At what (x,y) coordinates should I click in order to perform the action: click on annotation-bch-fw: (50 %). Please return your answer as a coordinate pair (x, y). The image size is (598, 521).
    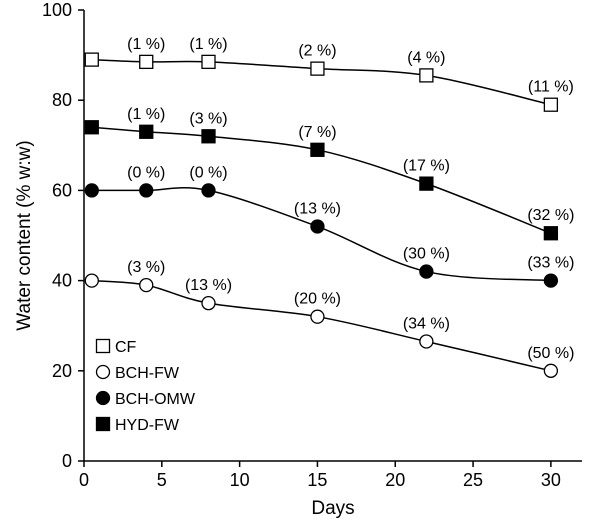
    Looking at the image, I should click on (550, 353).